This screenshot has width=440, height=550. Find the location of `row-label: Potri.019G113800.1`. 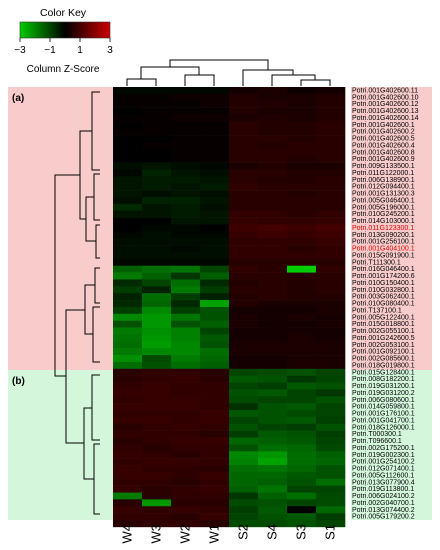

row-label: Potri.019G113800.1 is located at coordinates (383, 489).